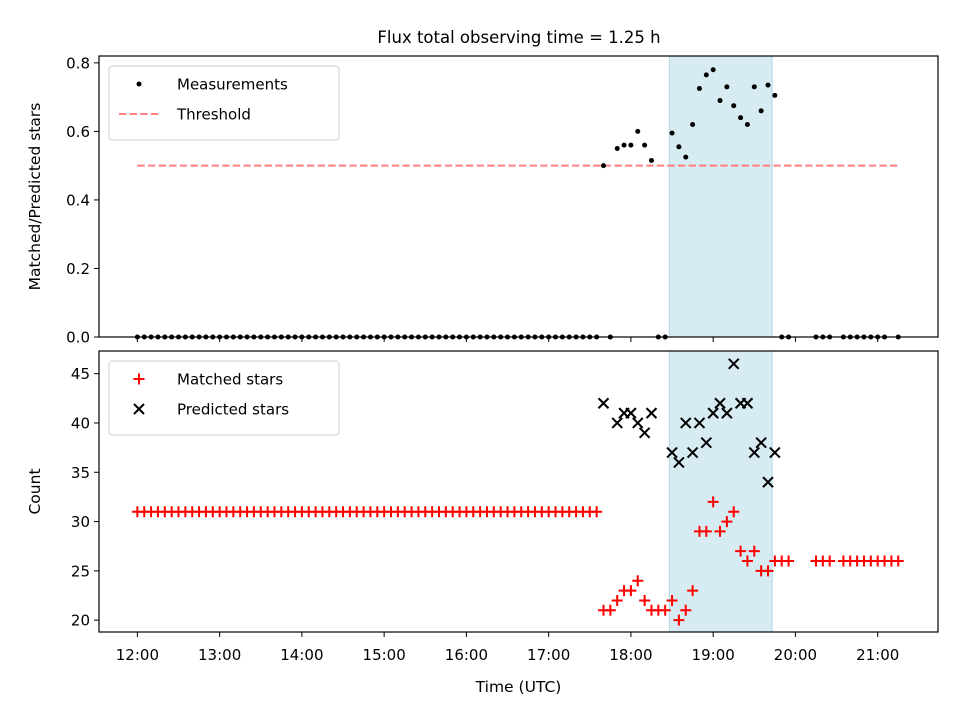  I want to click on y-axis-label: Matched/Predicted stars, so click(35, 197).